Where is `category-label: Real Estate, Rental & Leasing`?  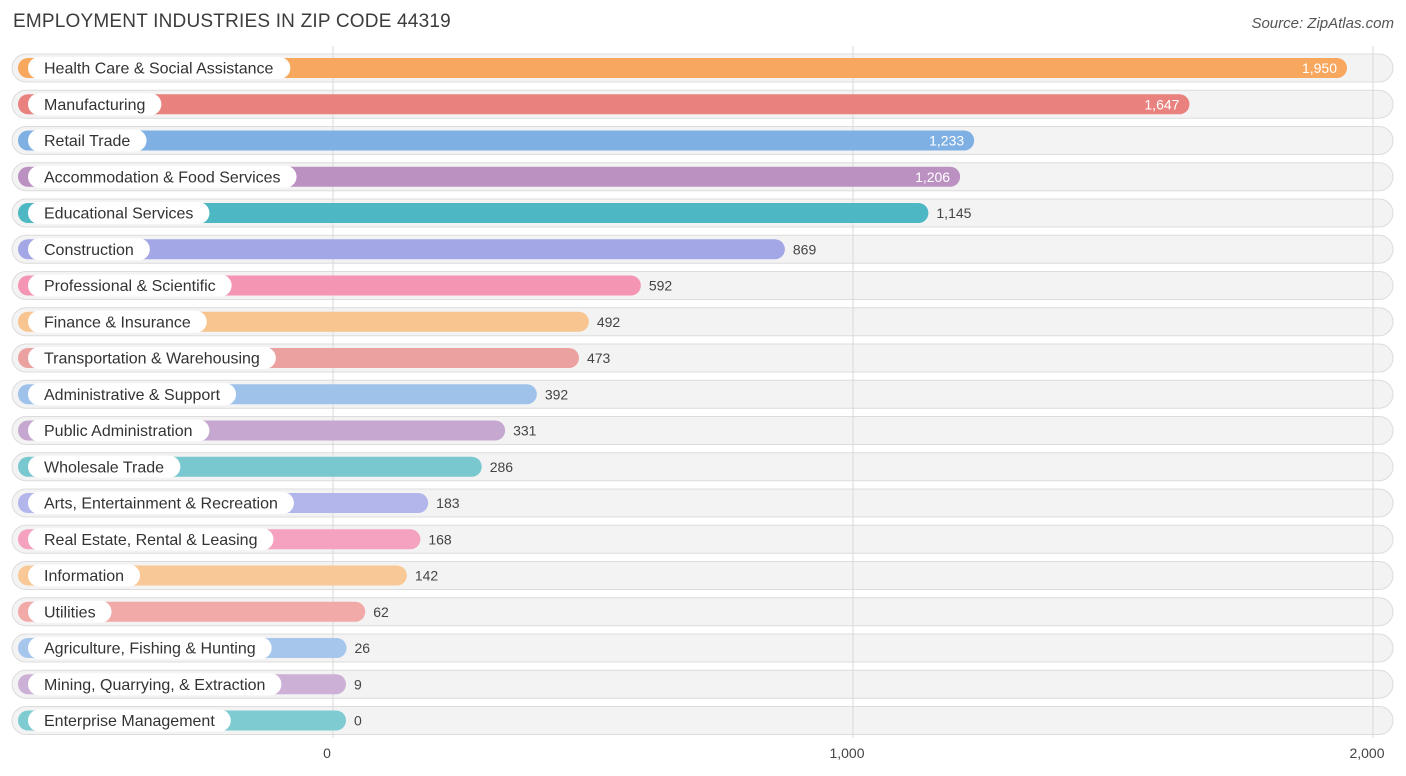
category-label: Real Estate, Rental & Leasing is located at coordinates (150, 540).